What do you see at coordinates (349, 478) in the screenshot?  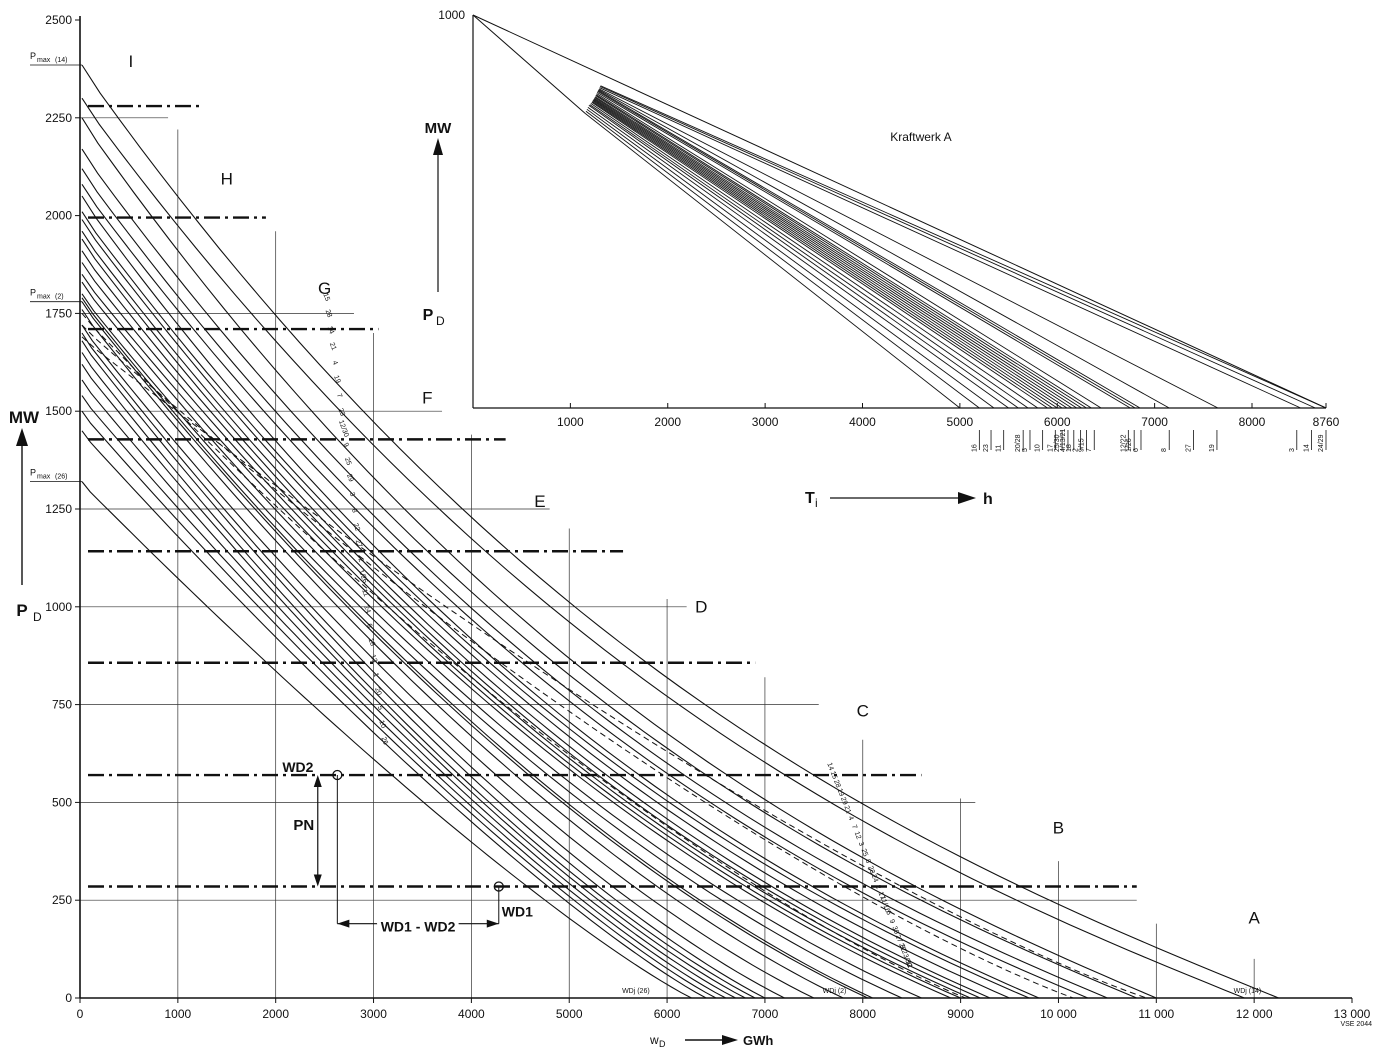 I see `curve-label: 29` at bounding box center [349, 478].